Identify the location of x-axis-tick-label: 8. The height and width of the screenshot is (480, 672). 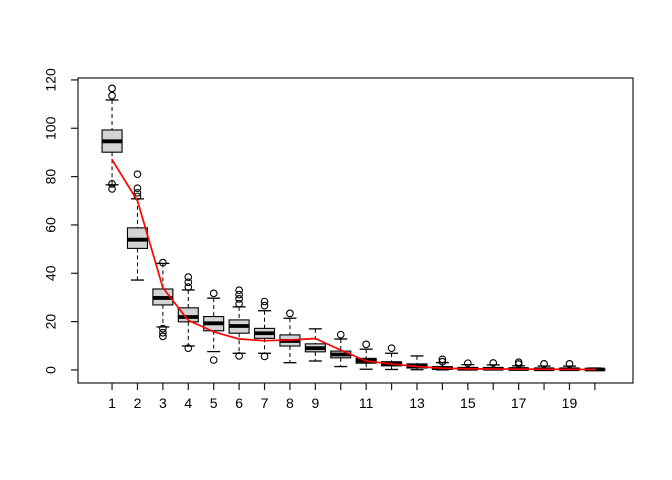
(290, 403).